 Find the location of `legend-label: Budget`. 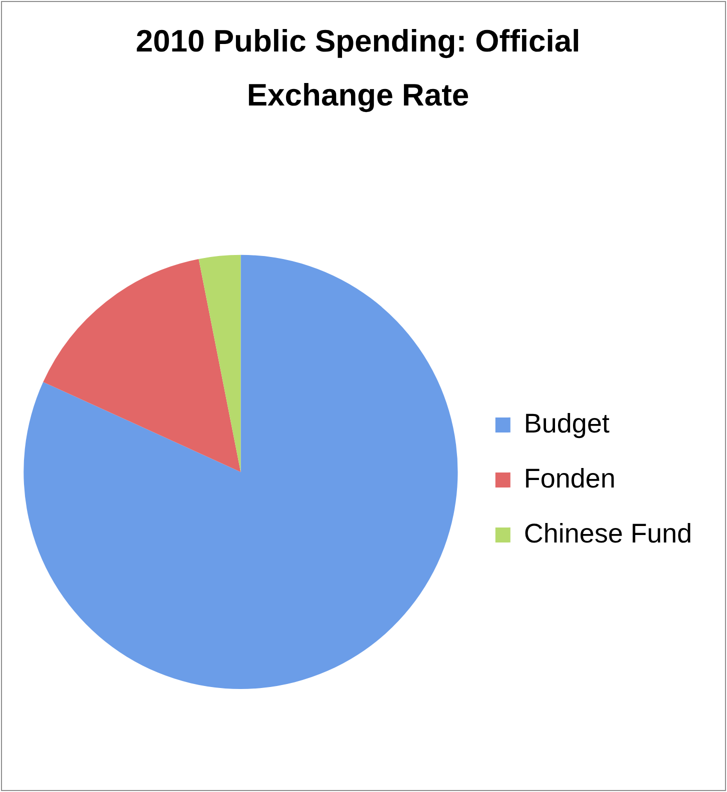

legend-label: Budget is located at coordinates (567, 423).